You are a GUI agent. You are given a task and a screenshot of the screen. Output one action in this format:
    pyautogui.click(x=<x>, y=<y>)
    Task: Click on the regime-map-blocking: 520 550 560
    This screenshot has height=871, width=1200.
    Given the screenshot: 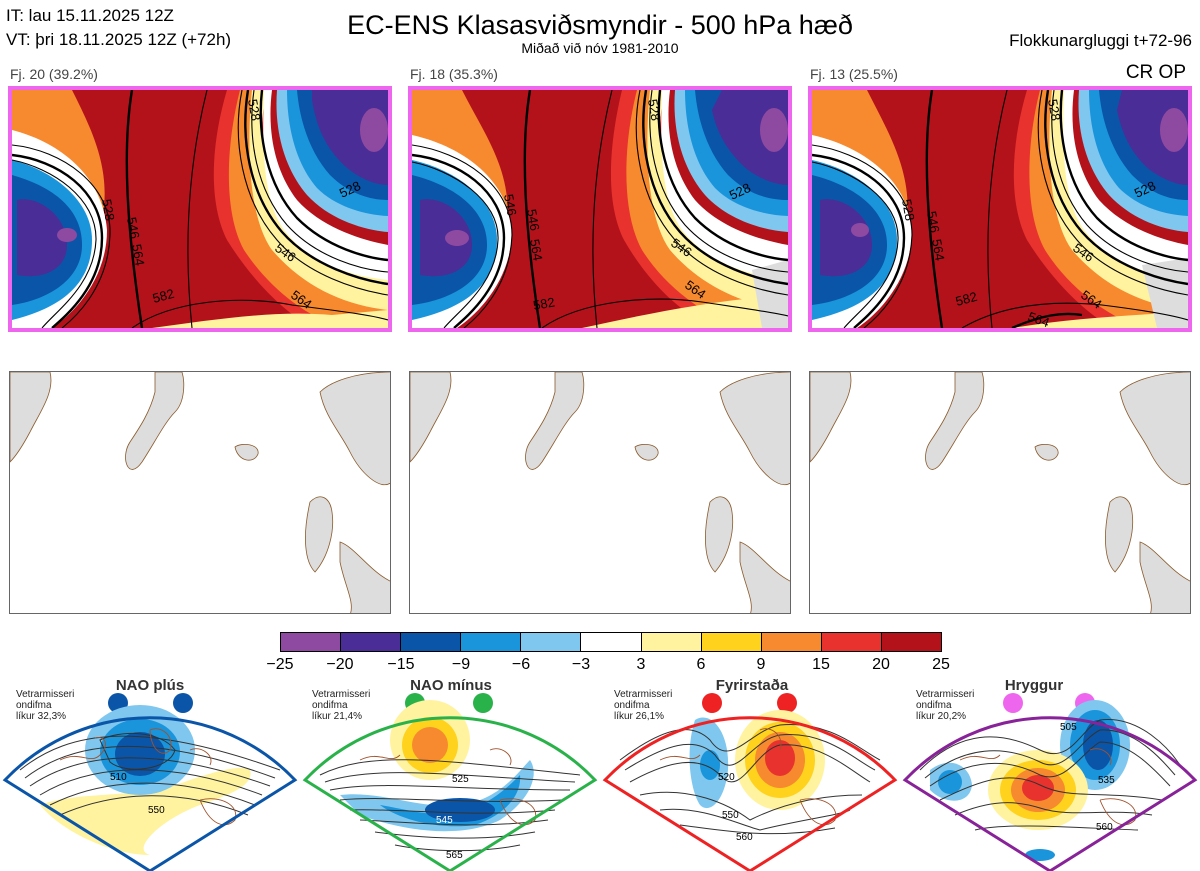 What is the action you would take?
    pyautogui.click(x=750, y=790)
    